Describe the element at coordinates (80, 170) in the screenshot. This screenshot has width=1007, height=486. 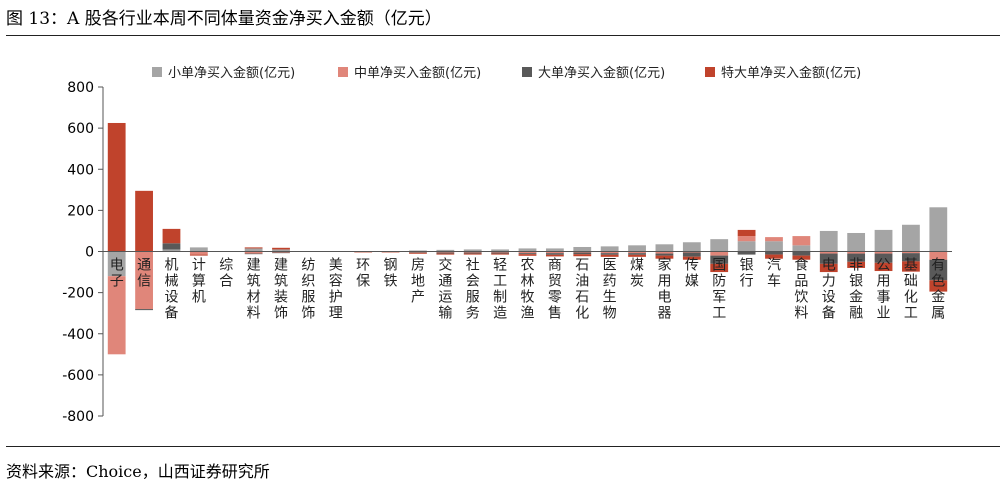
I see `y-tick-label: 400` at that location.